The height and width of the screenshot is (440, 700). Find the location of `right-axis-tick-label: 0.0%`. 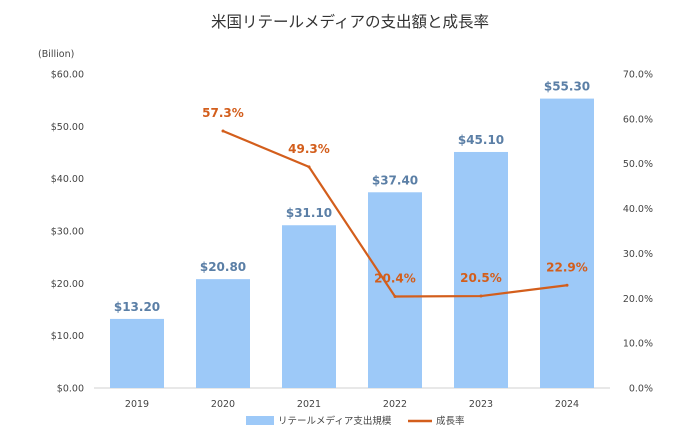

right-axis-tick-label: 0.0% is located at coordinates (641, 389).